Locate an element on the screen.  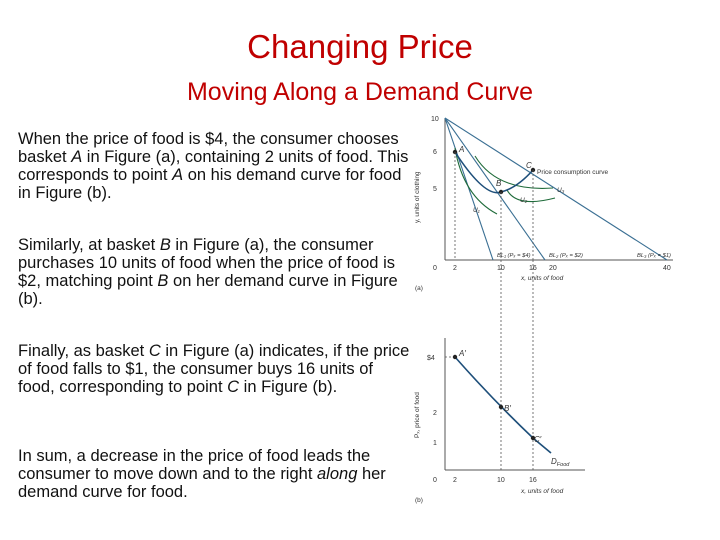
fig-b-panel-label: (b) is located at coordinates (419, 500).